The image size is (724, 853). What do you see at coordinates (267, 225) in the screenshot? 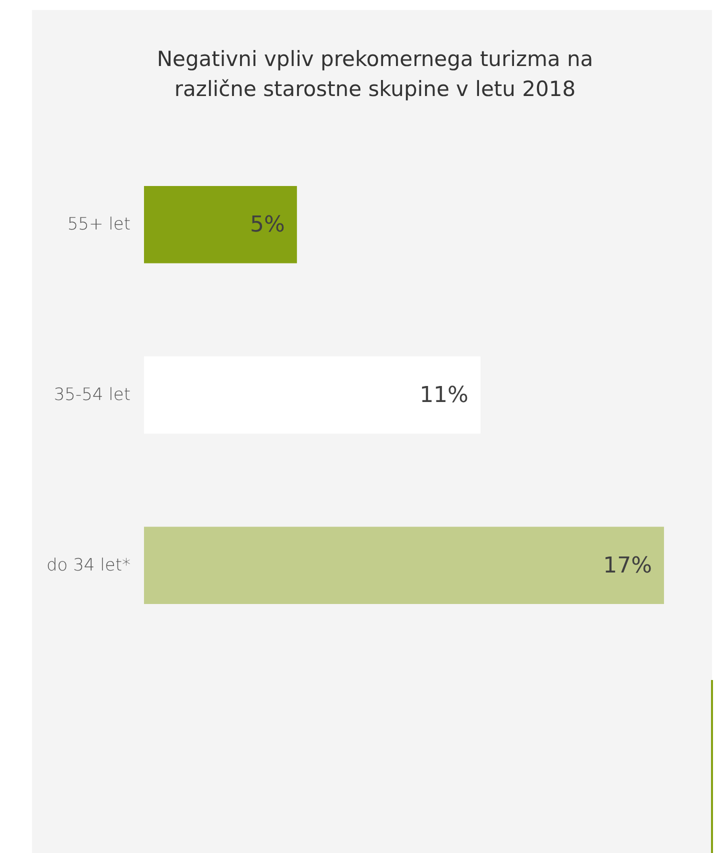
I see `data-label: 5%` at bounding box center [267, 225].